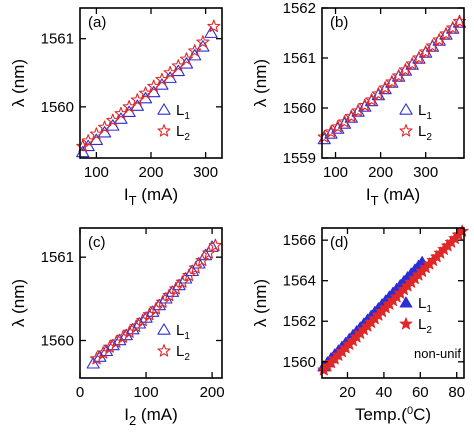 Image resolution: width=474 pixels, height=445 pixels. What do you see at coordinates (384, 392) in the screenshot?
I see `x-tick-label: 40` at bounding box center [384, 392].